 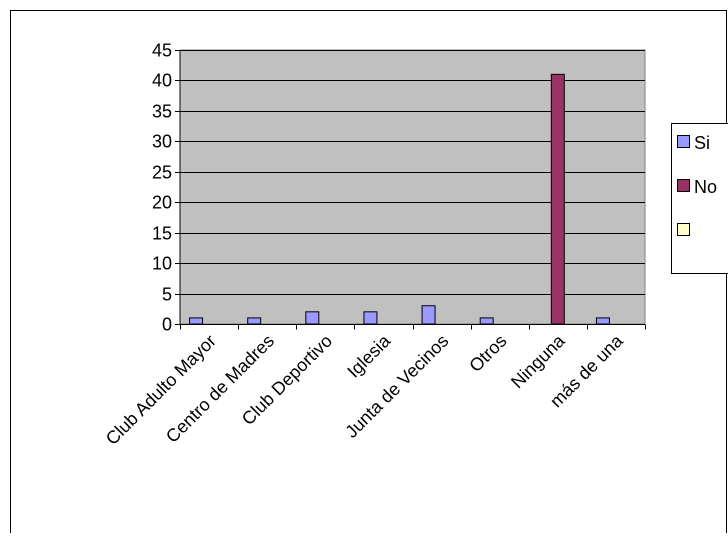 What do you see at coordinates (162, 234) in the screenshot?
I see `y-tick-label: 15` at bounding box center [162, 234].